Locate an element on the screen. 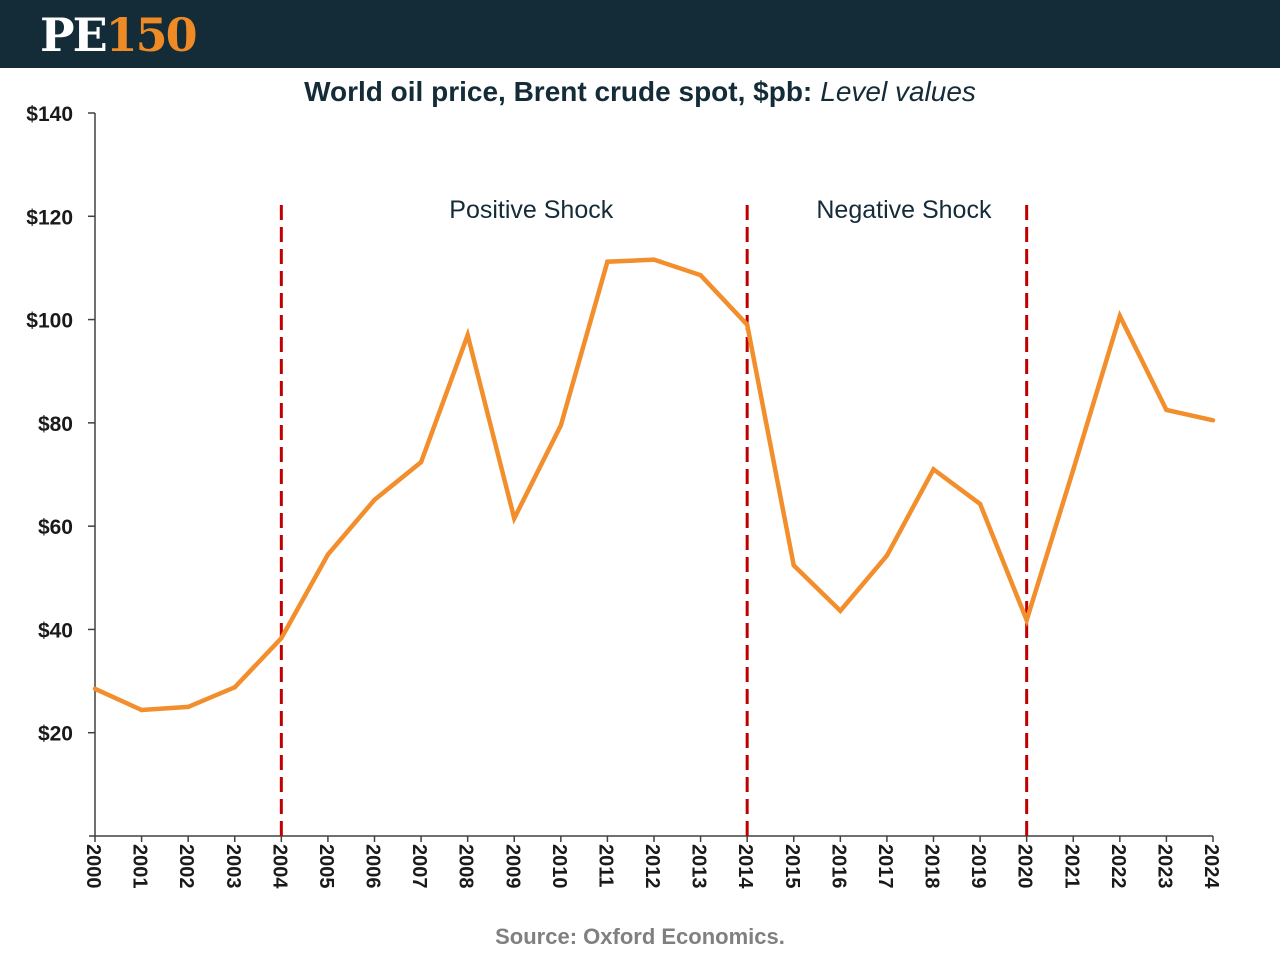 The height and width of the screenshot is (960, 1280). y-tick-label: $60 is located at coordinates (55, 527).